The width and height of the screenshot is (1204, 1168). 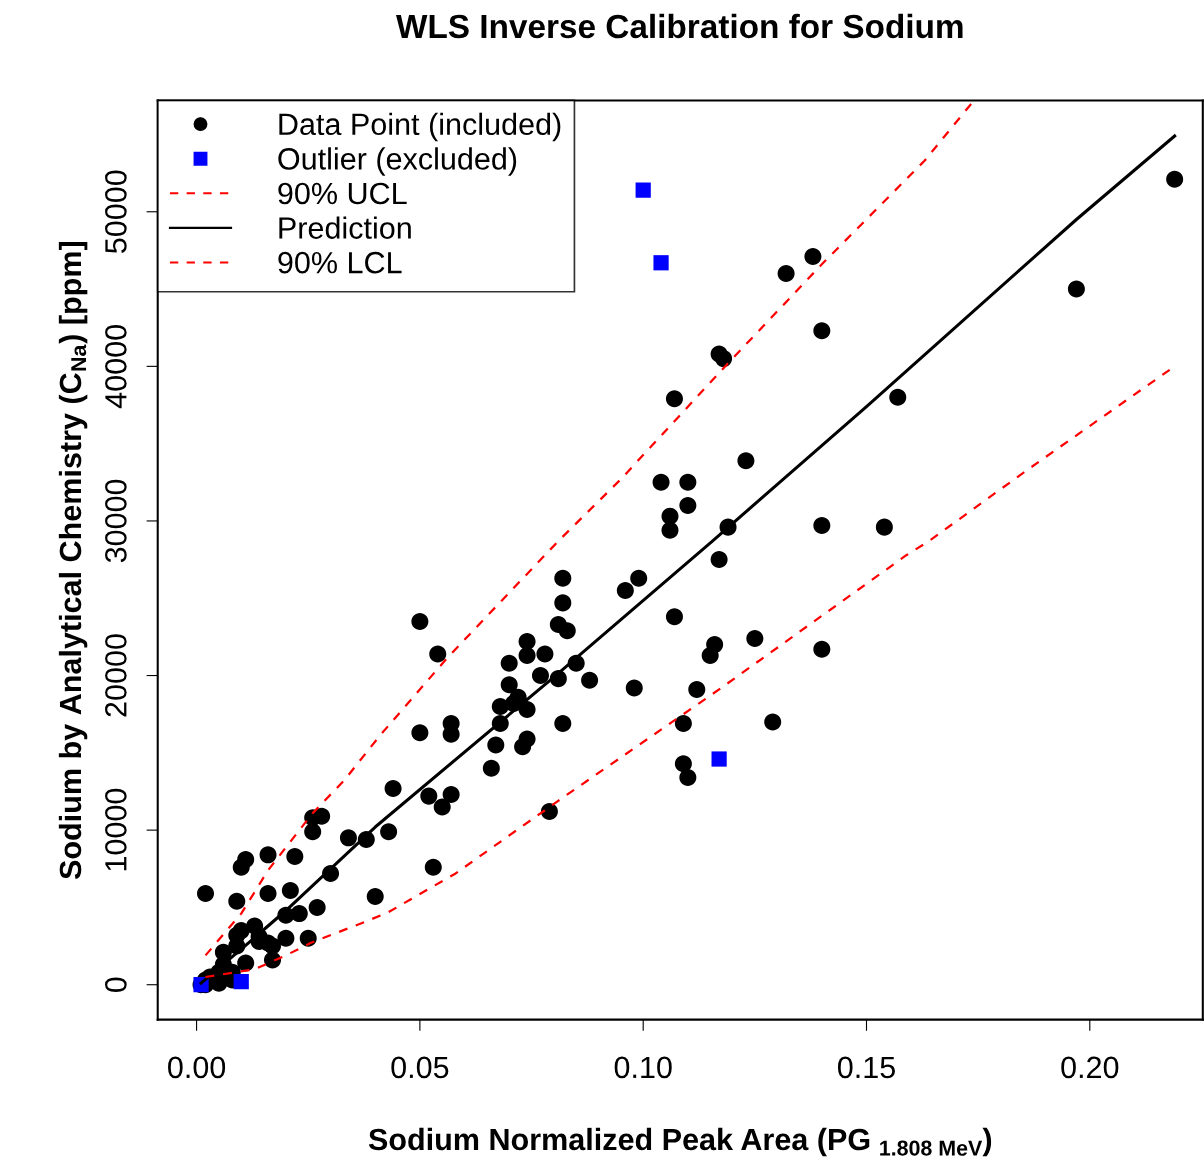 What do you see at coordinates (116, 367) in the screenshot?
I see `y-tick-label: 40000` at bounding box center [116, 367].